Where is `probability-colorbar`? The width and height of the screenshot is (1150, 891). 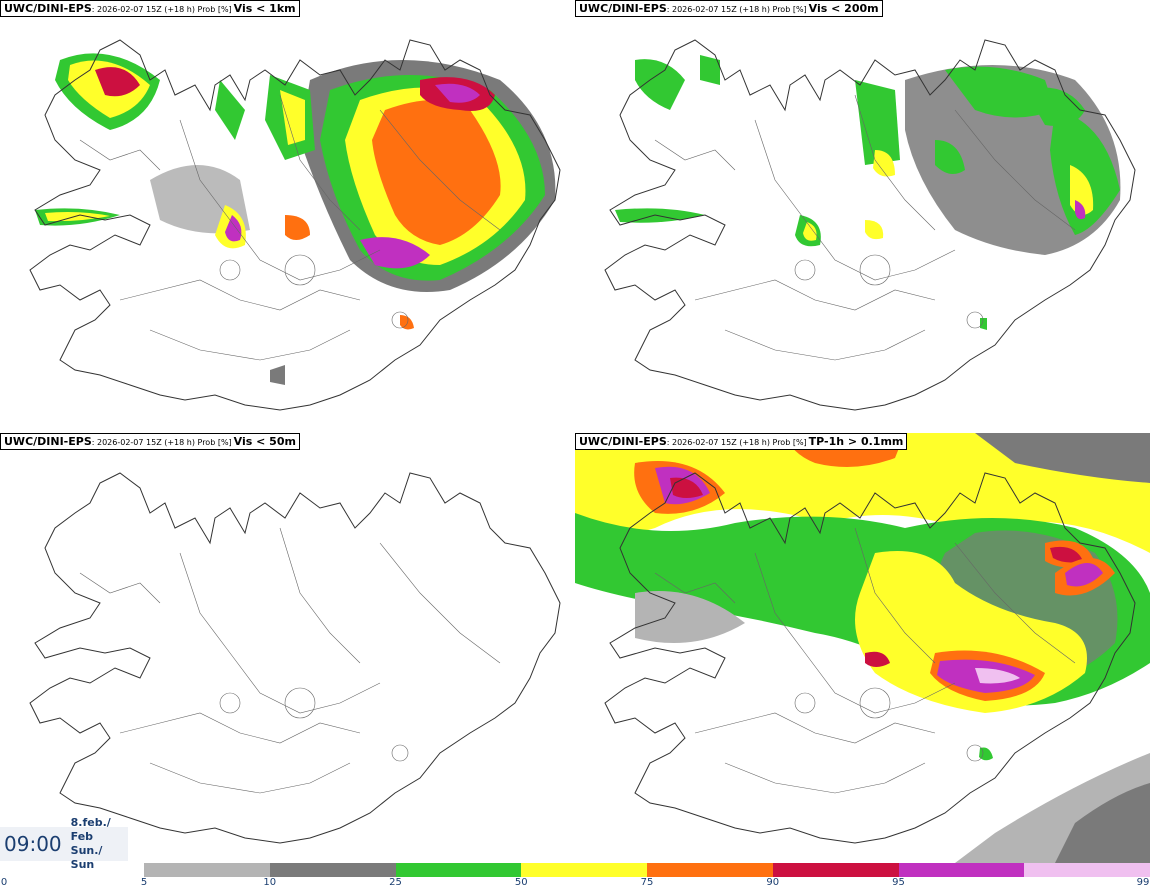
probability-colorbar is located at coordinates (647, 870).